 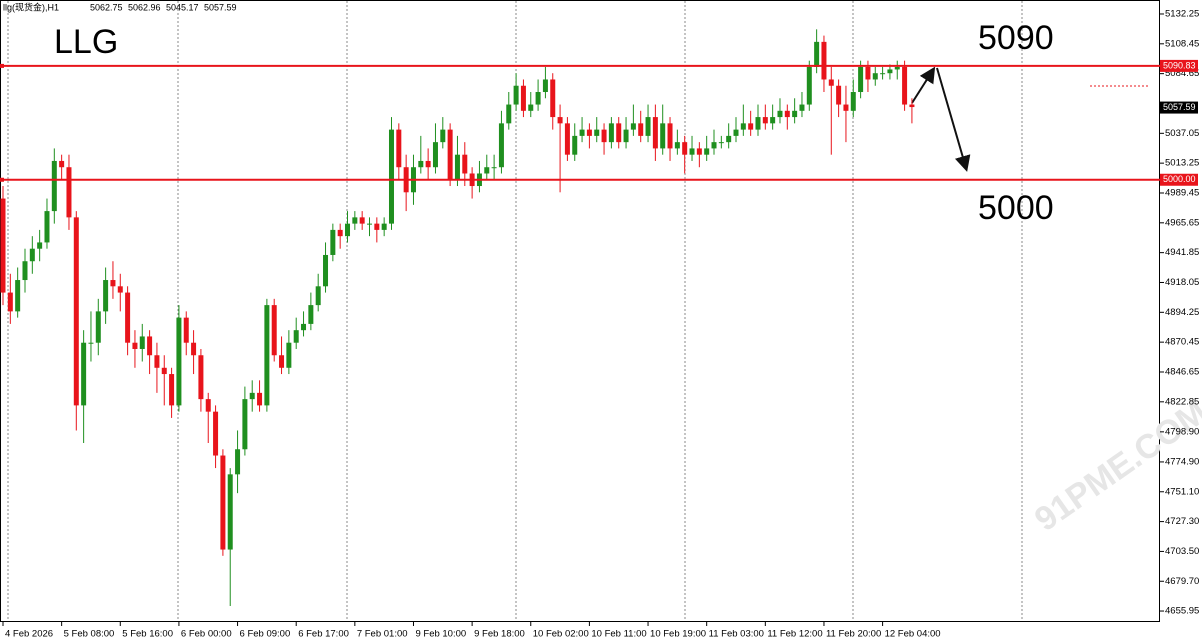 What do you see at coordinates (1182, 491) in the screenshot?
I see `y-tick-label: 4751.10` at bounding box center [1182, 491].